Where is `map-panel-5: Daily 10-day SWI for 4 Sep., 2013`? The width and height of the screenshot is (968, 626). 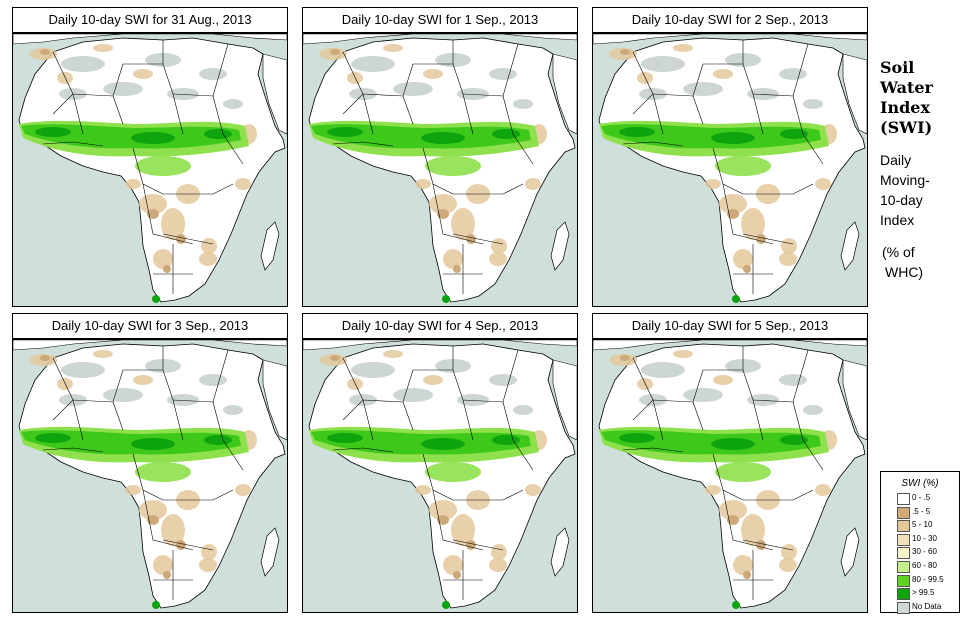
map-panel-5: Daily 10-day SWI for 4 Sep., 2013 is located at coordinates (440, 463).